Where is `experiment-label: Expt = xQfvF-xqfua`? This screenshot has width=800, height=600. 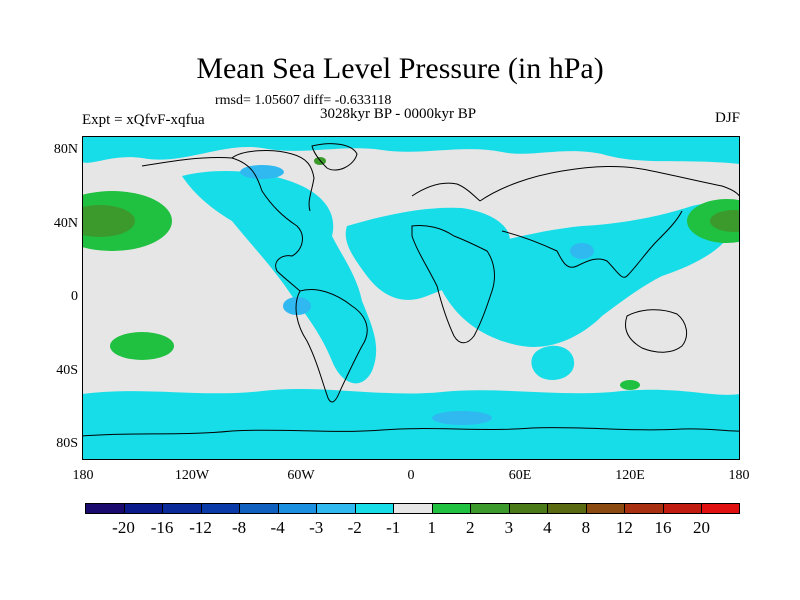
experiment-label: Expt = xQfvF-xqfua is located at coordinates (143, 120).